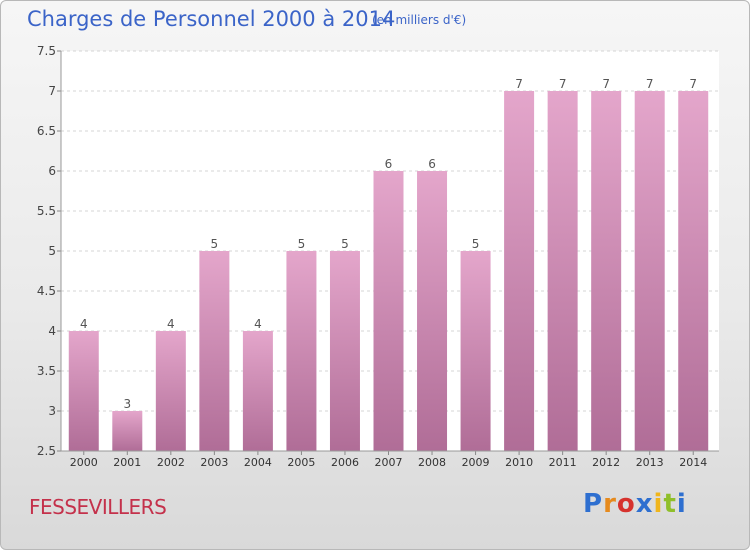 The height and width of the screenshot is (550, 750). Describe the element at coordinates (46, 291) in the screenshot. I see `y-tick-label: 4.5` at that location.